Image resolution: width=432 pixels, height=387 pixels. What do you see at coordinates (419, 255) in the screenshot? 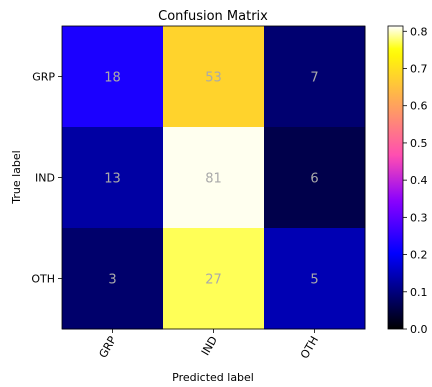
I see `colorbar-tick-label: 0.2` at bounding box center [419, 255].